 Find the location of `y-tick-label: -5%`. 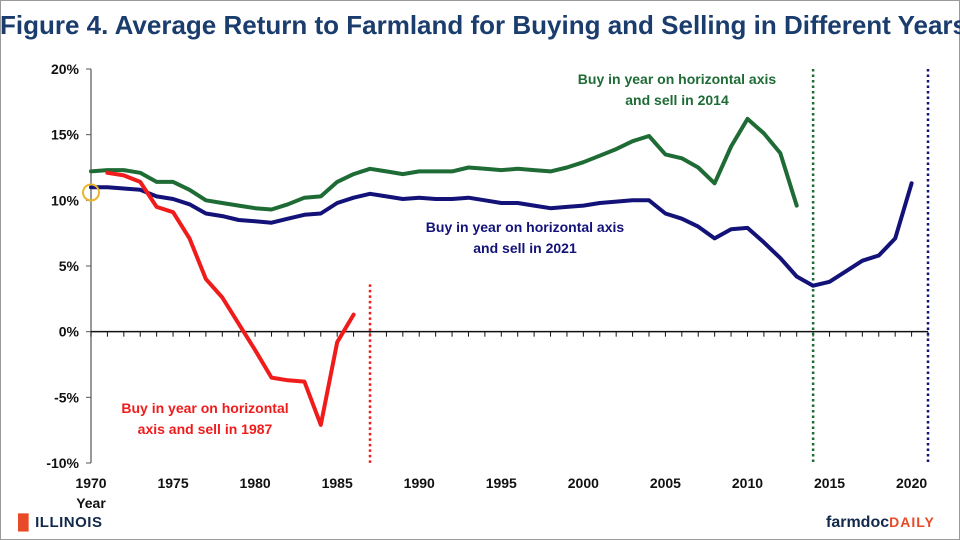

y-tick-label: -5% is located at coordinates (66, 397).